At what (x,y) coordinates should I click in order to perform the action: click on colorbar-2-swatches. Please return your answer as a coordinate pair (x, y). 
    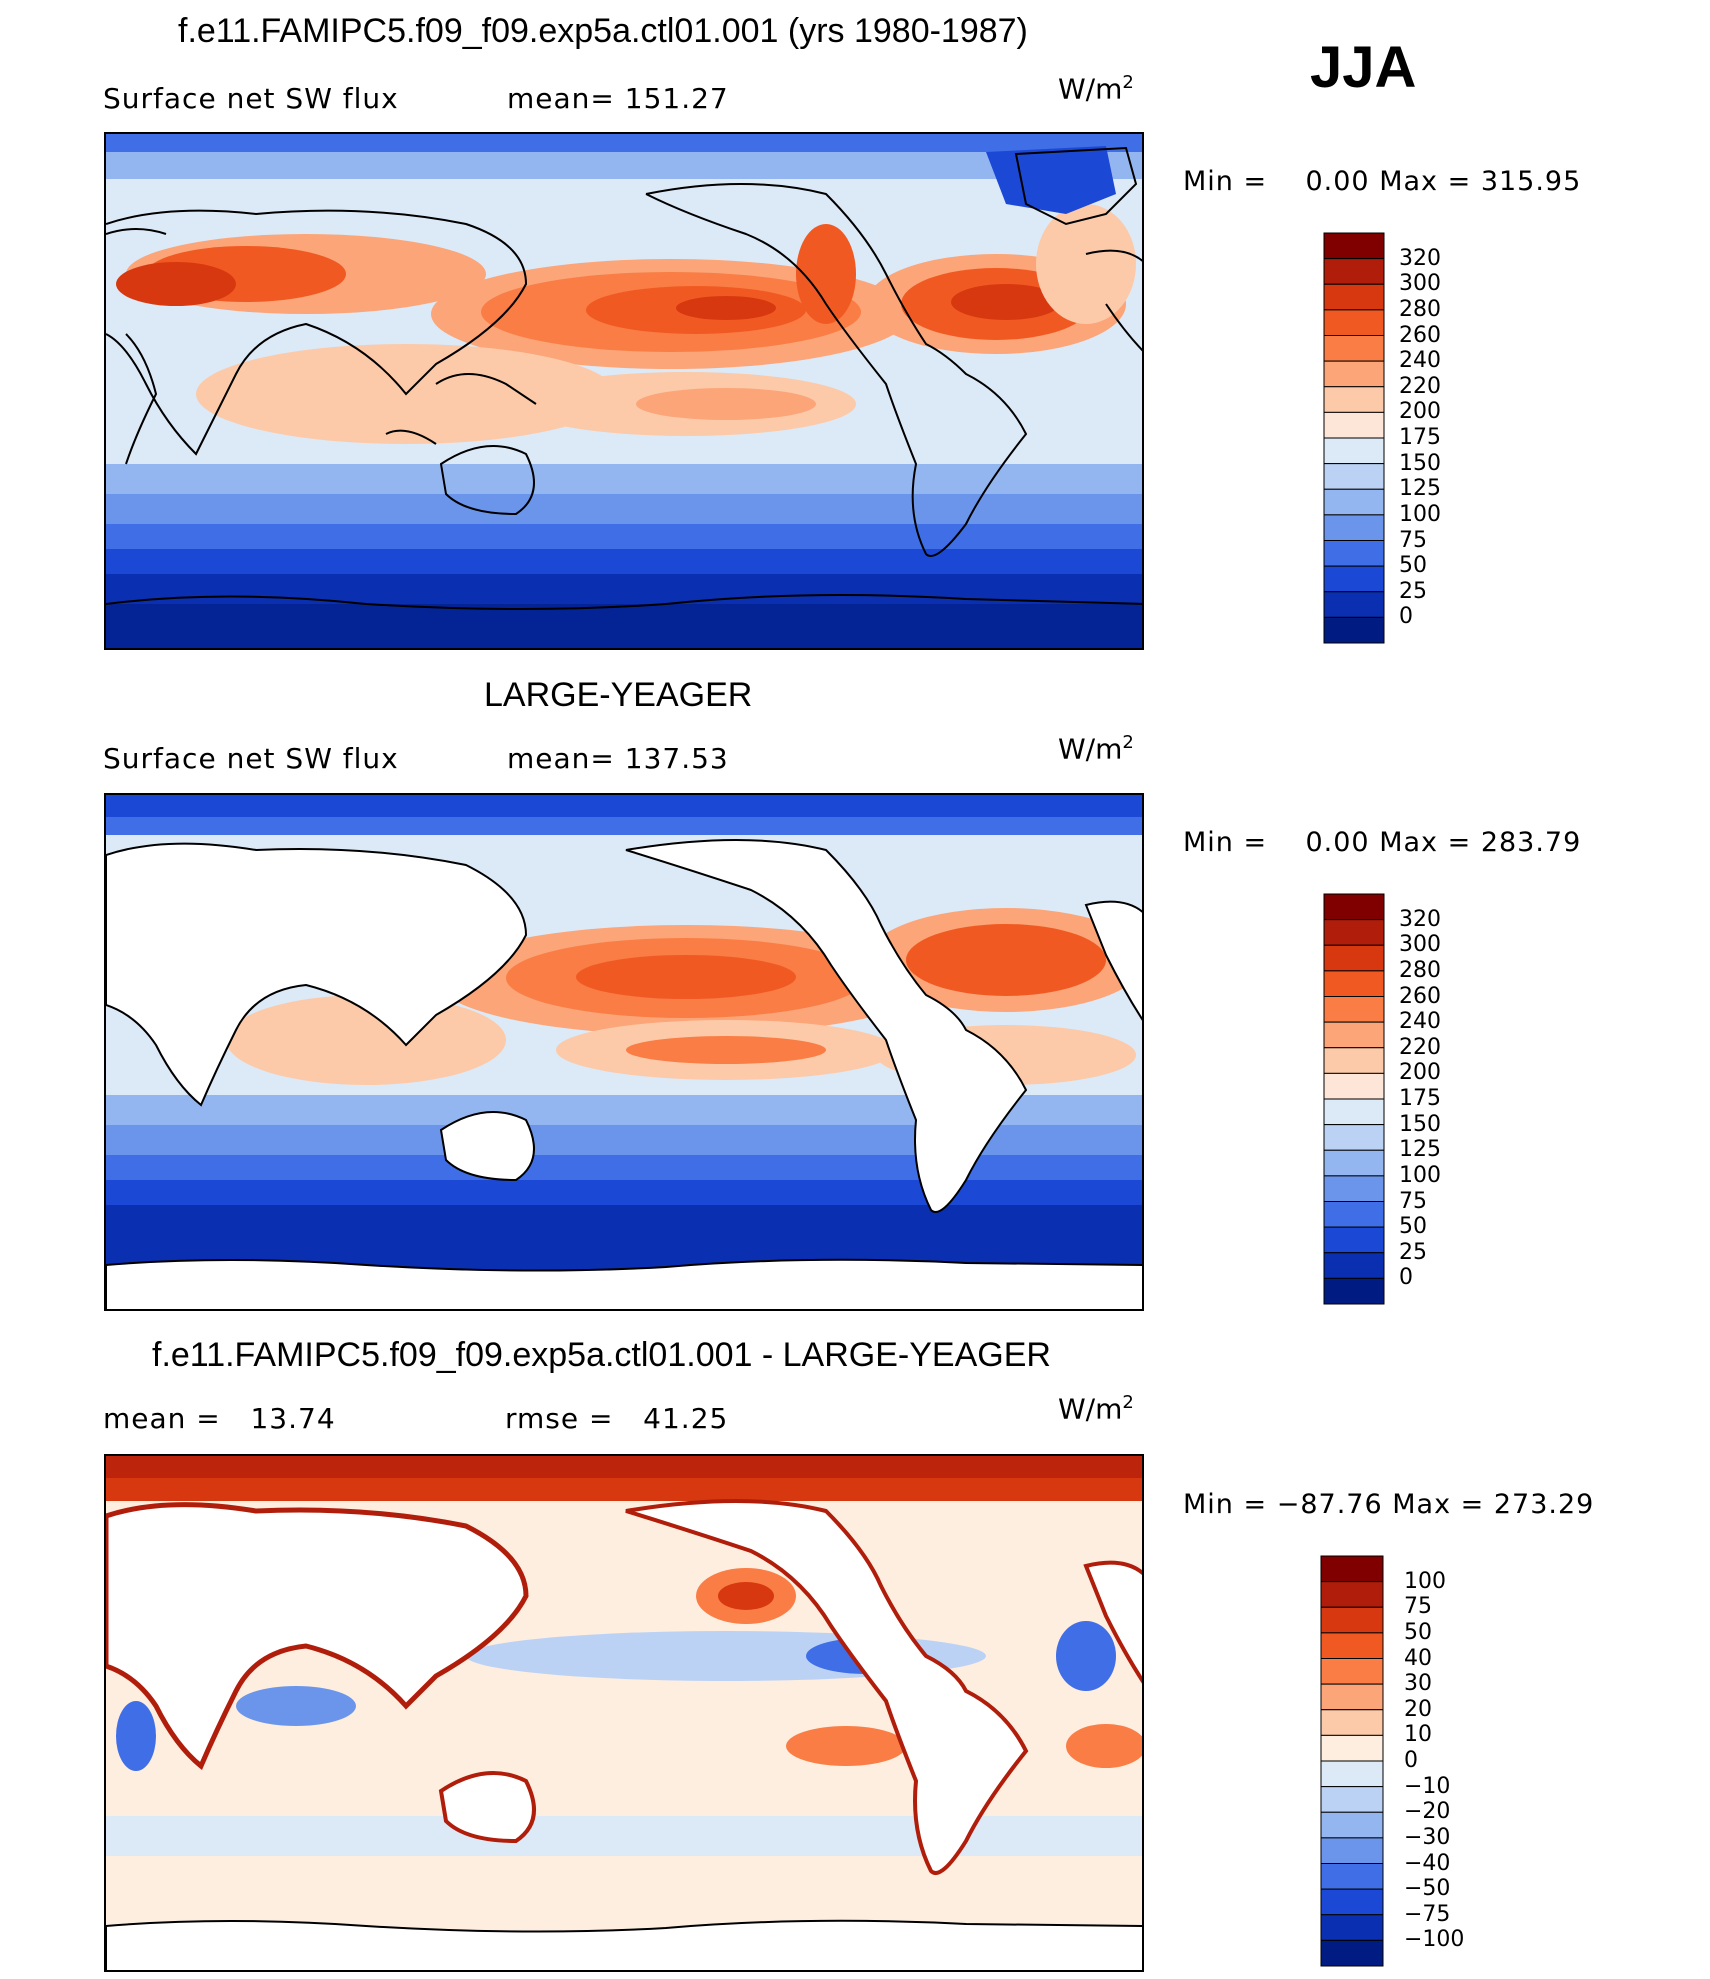
    Looking at the image, I should click on (1354, 1099).